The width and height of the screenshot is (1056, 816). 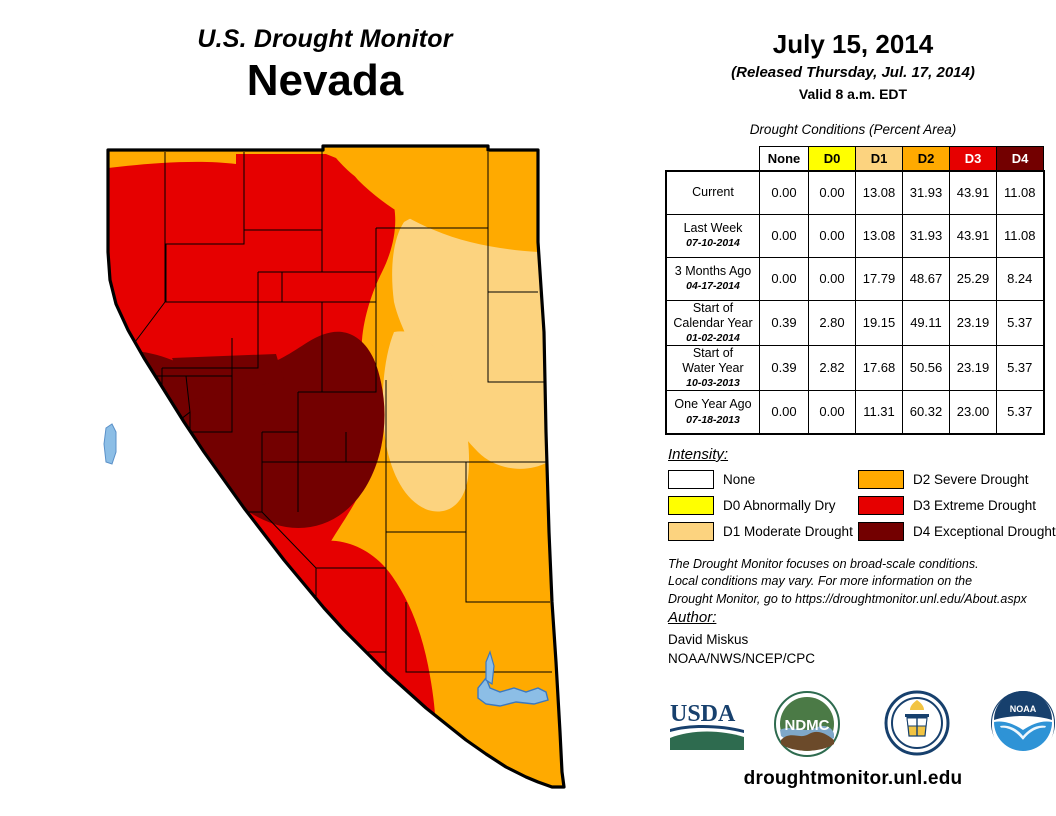 What do you see at coordinates (832, 322) in the screenshot?
I see `cell-d0: 2.80` at bounding box center [832, 322].